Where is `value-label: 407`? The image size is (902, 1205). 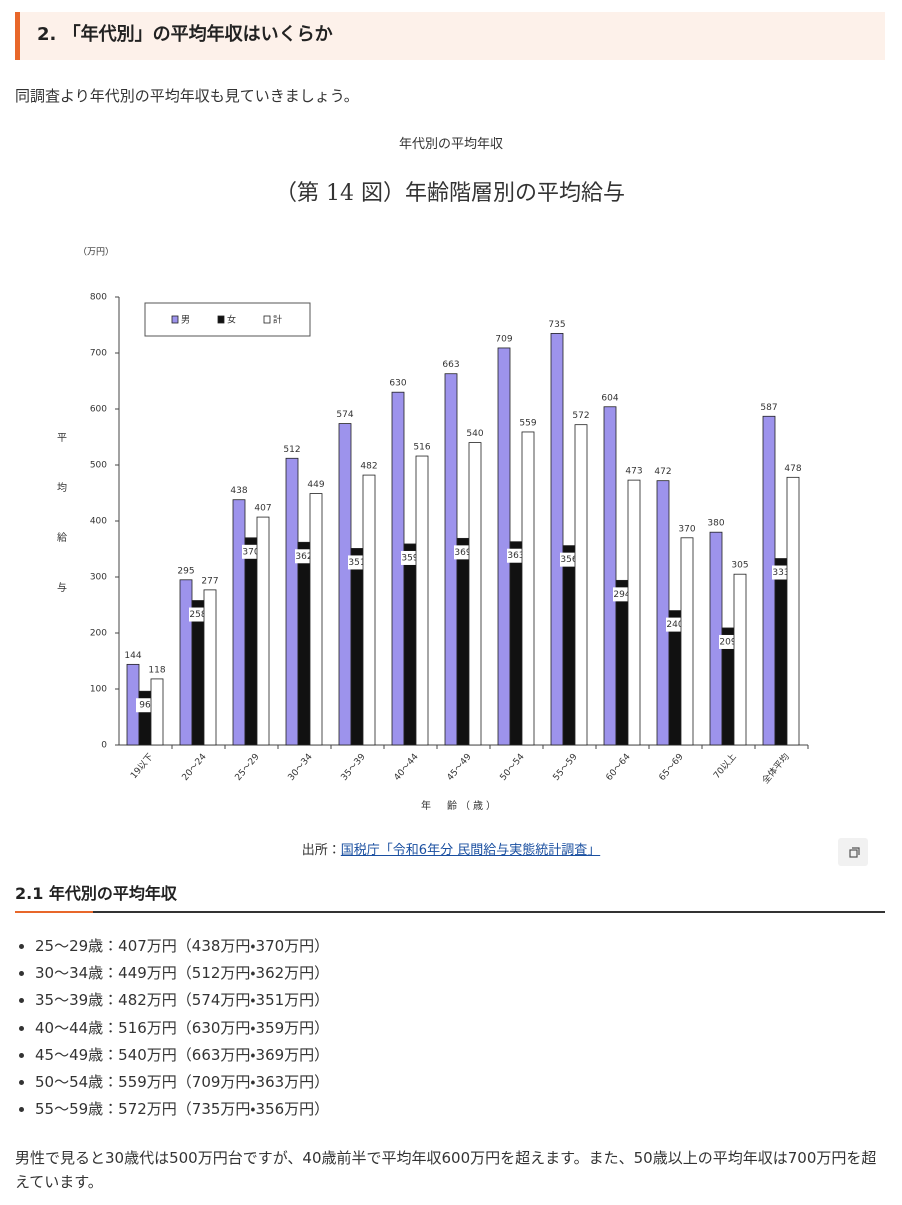
value-label: 407 is located at coordinates (262, 509).